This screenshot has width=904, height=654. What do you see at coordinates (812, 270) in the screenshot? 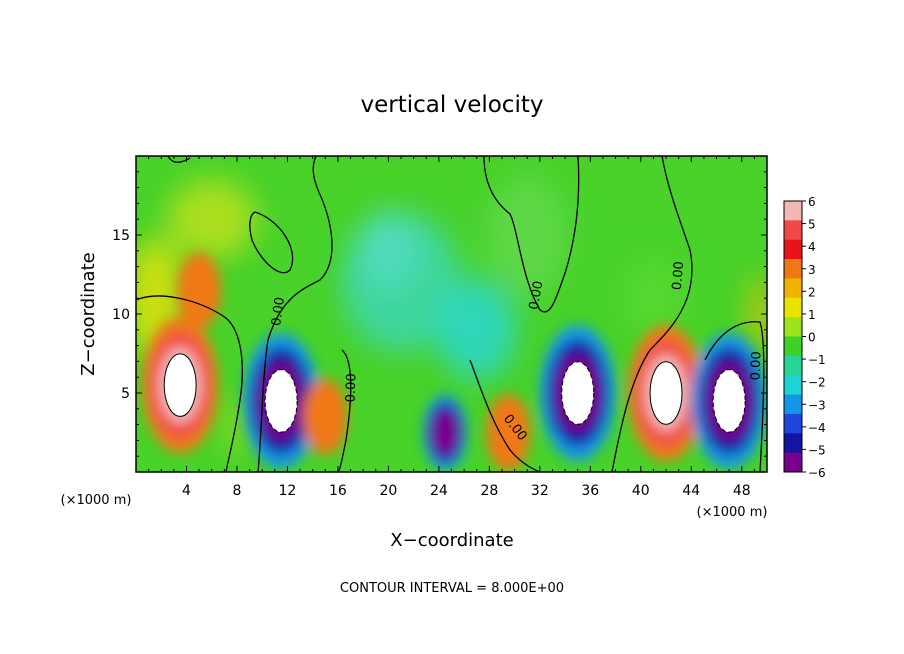
I see `colorbar-label: 3` at bounding box center [812, 270].